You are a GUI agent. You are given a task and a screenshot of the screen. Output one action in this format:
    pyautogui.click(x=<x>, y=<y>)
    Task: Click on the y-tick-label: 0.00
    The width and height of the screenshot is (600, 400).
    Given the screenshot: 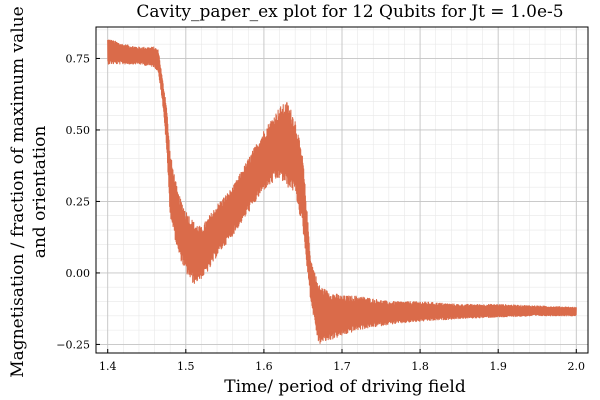 What is the action you would take?
    pyautogui.click(x=78, y=273)
    